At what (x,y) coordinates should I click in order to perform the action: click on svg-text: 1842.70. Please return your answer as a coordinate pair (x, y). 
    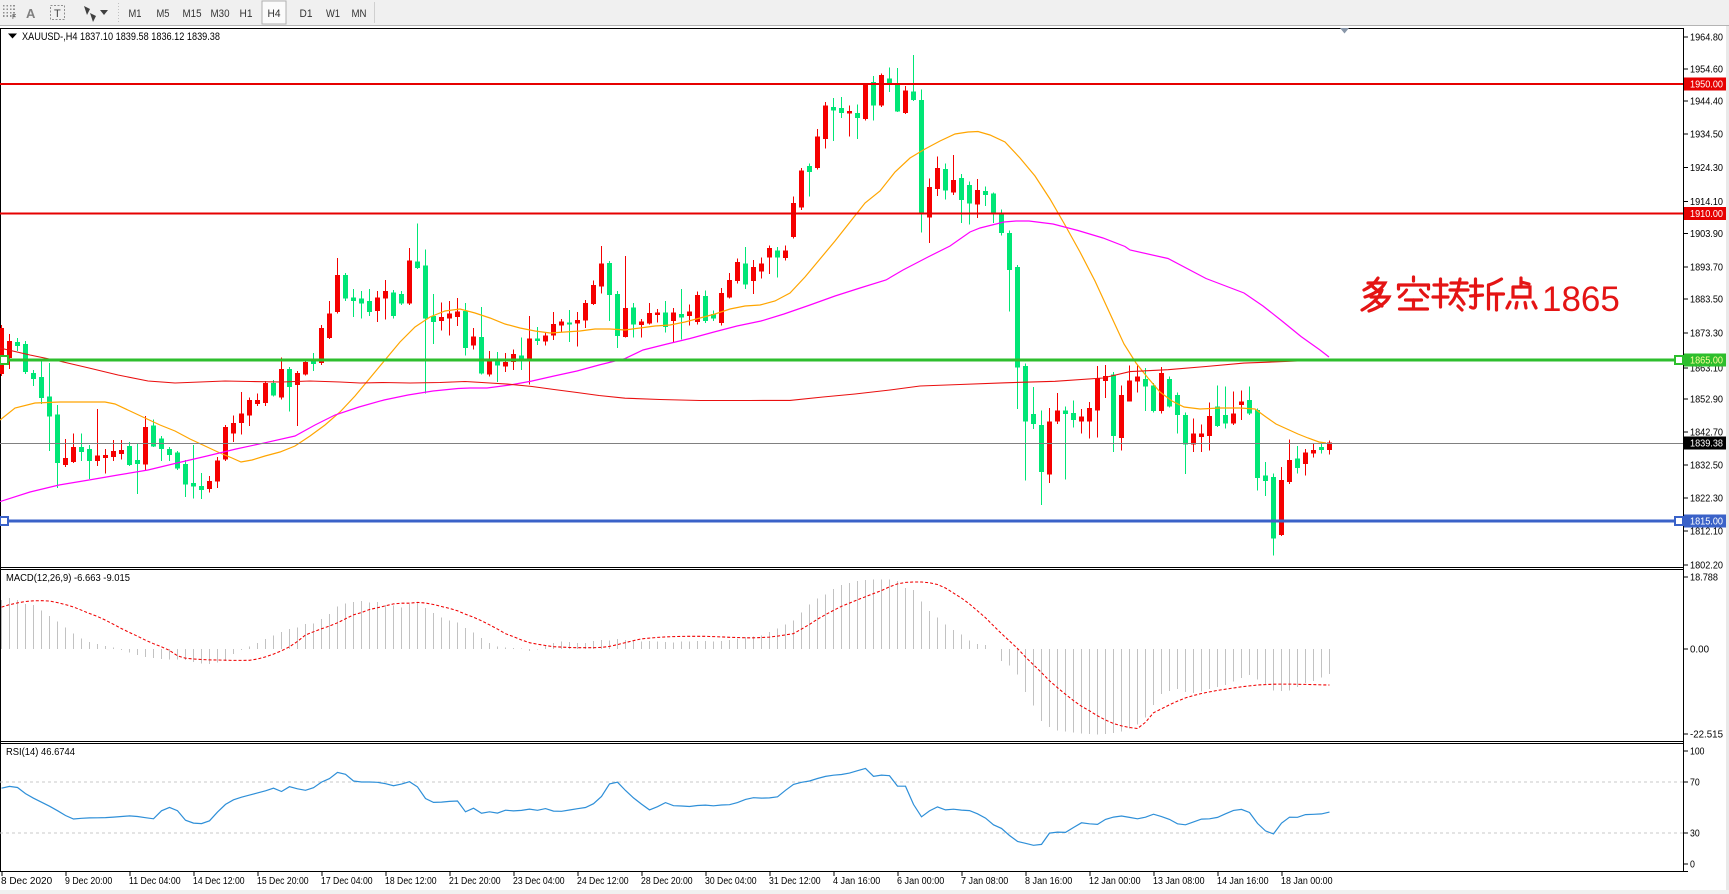
    Looking at the image, I should click on (1706, 433).